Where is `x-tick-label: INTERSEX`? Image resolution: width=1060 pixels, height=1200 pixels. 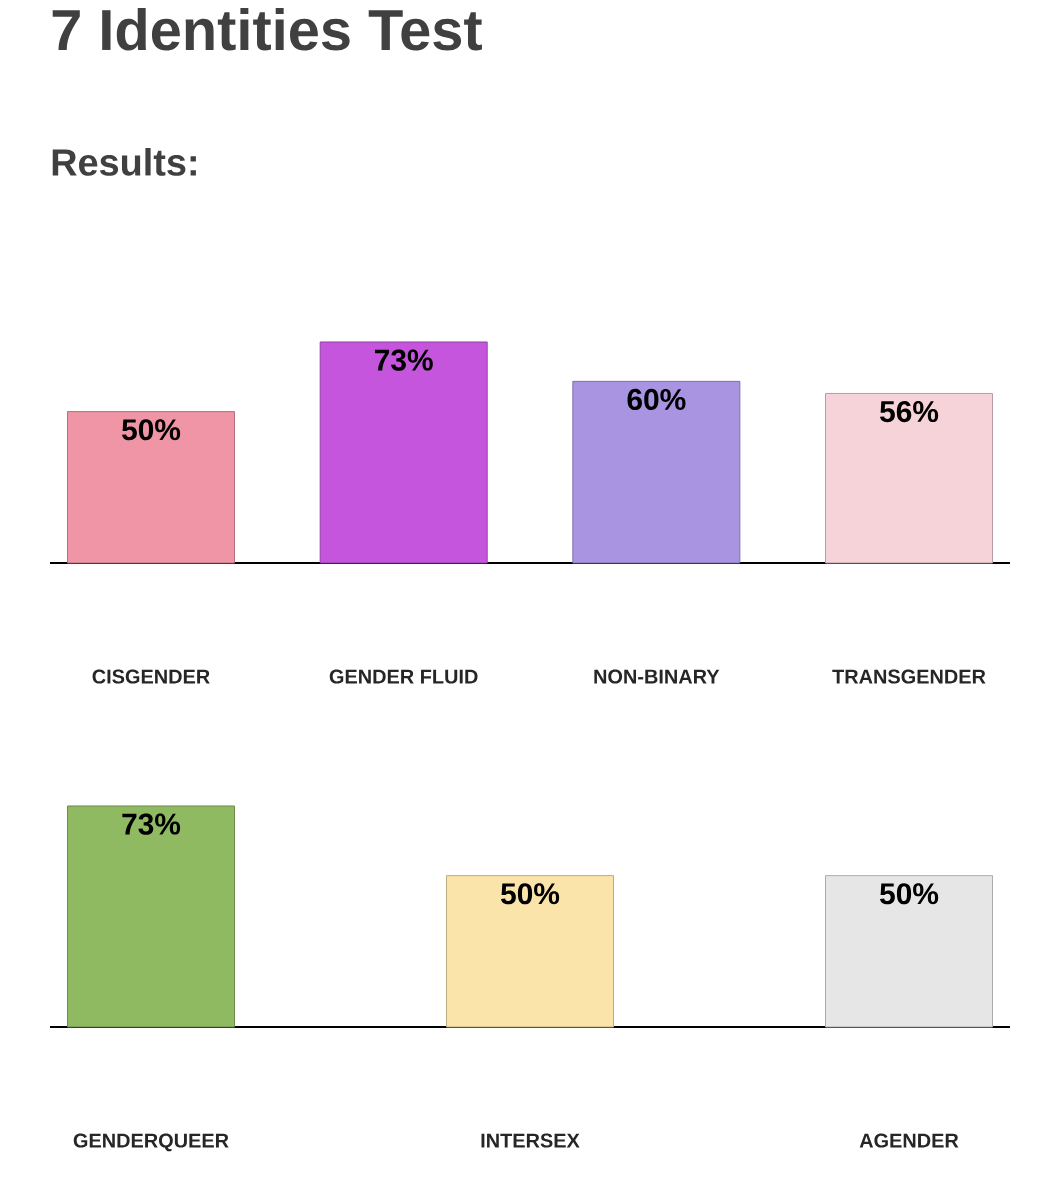
x-tick-label: INTERSEX is located at coordinates (530, 1140).